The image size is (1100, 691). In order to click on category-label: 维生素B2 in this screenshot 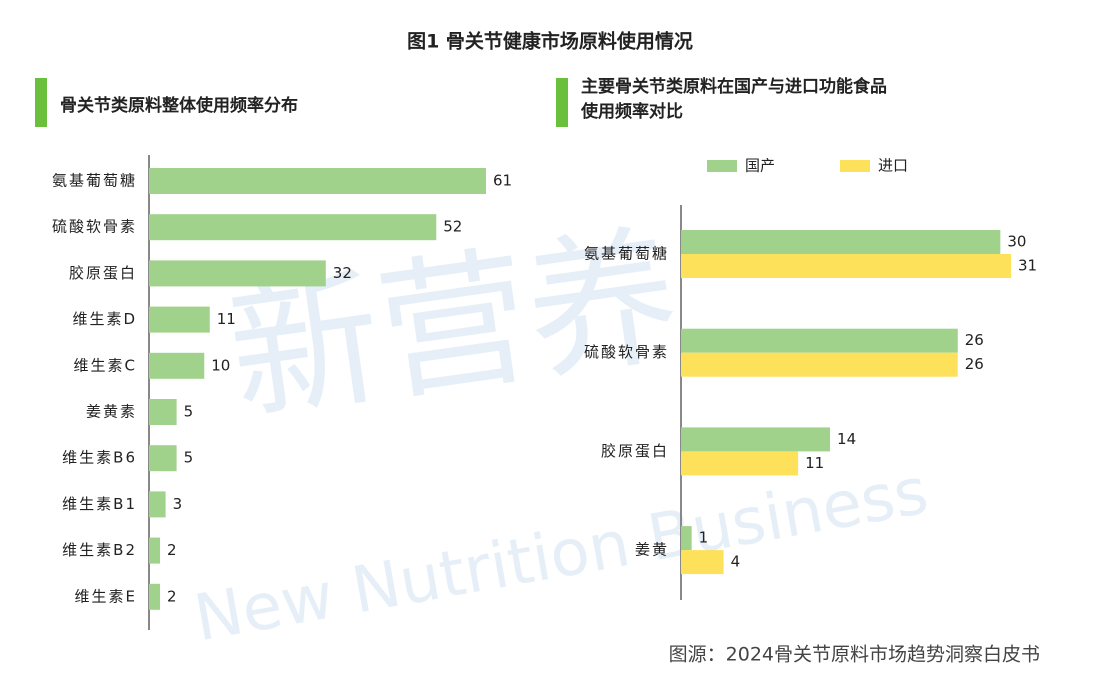, I will do `click(99, 550)`.